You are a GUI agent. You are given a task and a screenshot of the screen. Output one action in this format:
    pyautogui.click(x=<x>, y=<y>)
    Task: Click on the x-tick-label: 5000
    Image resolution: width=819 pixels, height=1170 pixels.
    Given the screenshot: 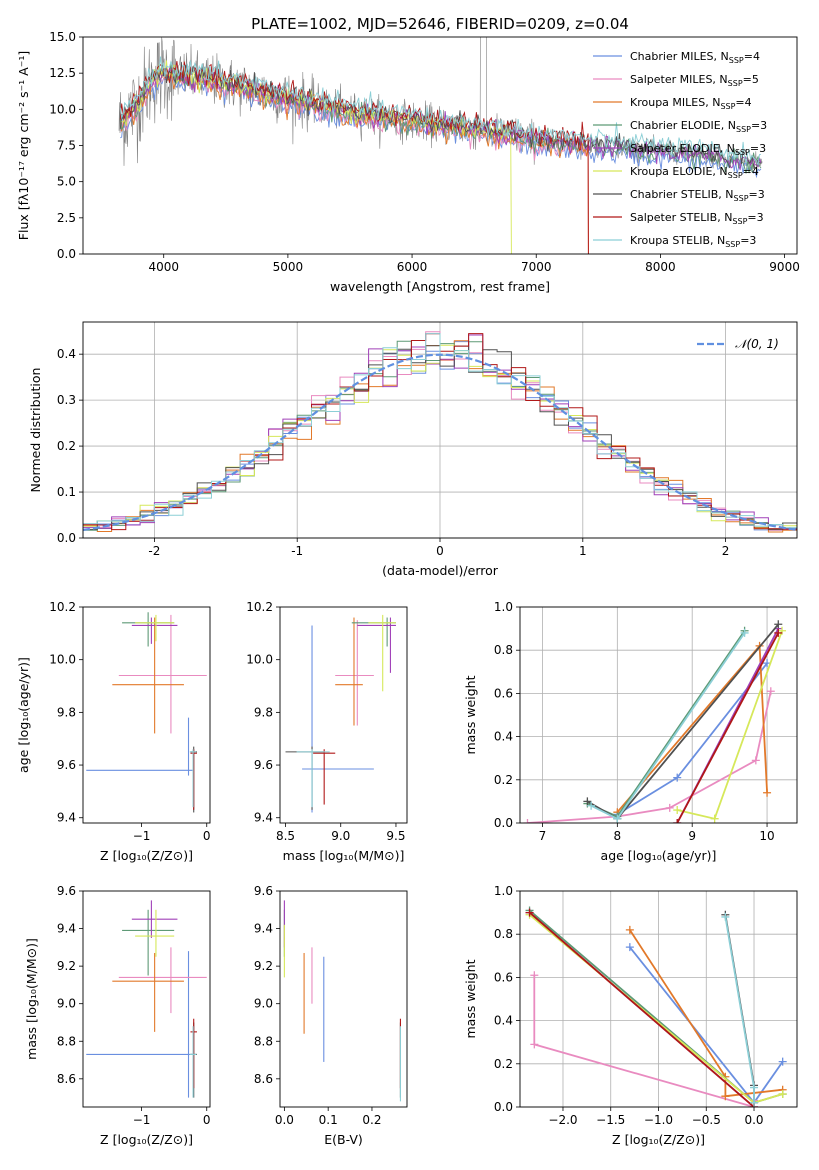 What is the action you would take?
    pyautogui.click(x=288, y=267)
    